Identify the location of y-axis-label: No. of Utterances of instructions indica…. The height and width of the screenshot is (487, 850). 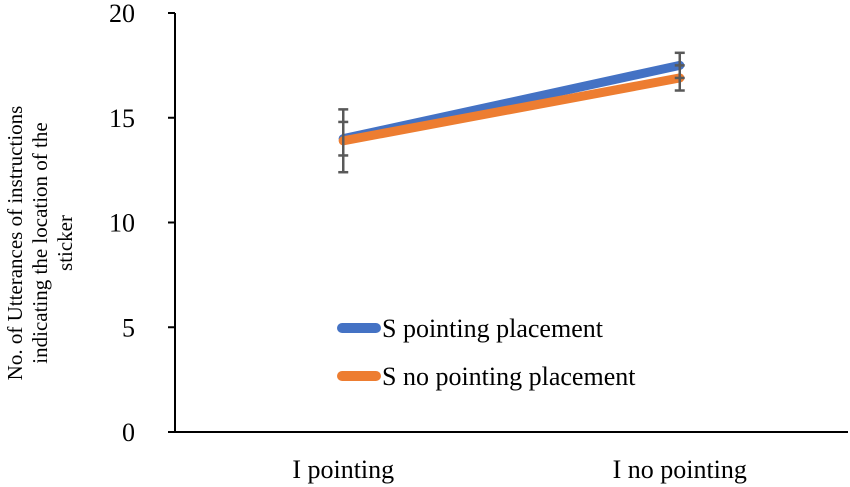
(40, 243).